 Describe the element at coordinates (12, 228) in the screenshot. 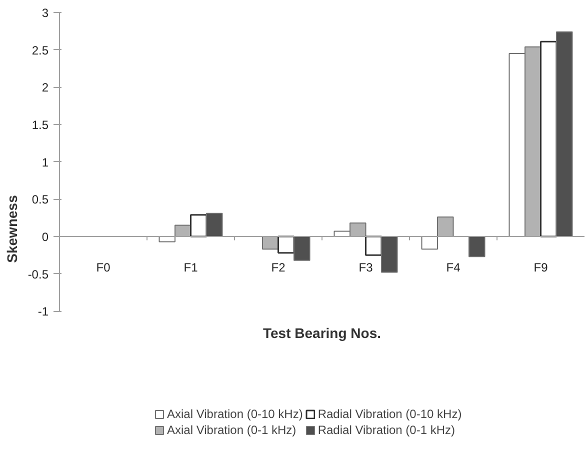

I see `y-axis-title: Skewness` at that location.